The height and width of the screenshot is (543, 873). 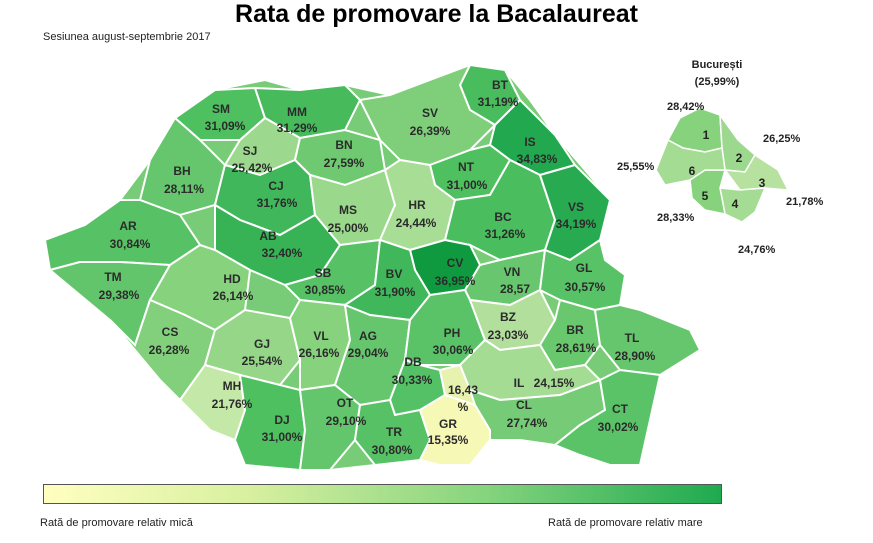 What do you see at coordinates (676, 218) in the screenshot?
I see `sector-5-value: 28,33%` at bounding box center [676, 218].